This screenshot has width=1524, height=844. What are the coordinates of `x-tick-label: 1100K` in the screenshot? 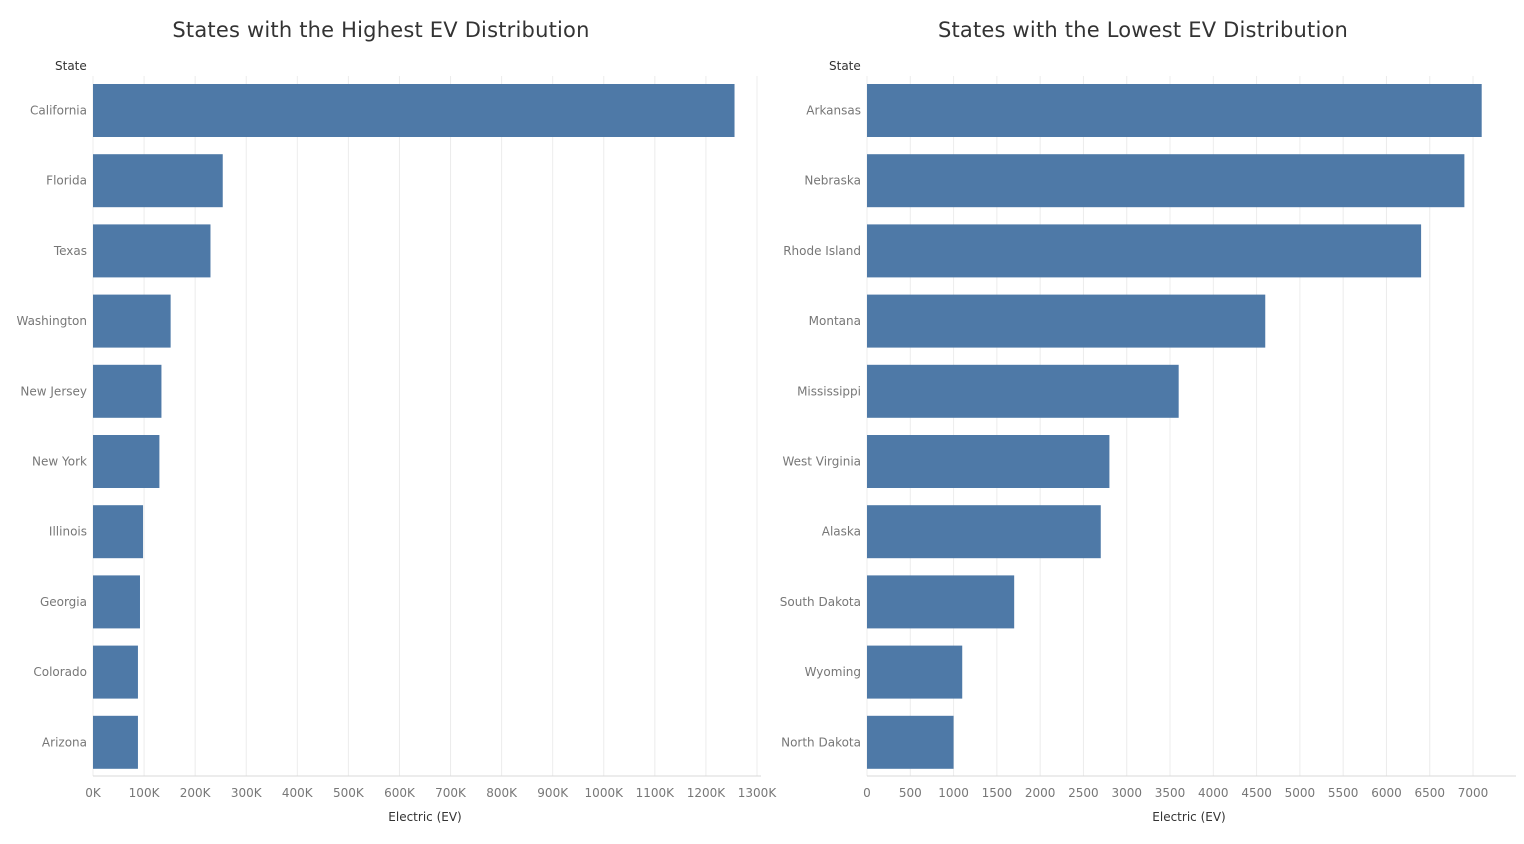 It's located at (656, 793).